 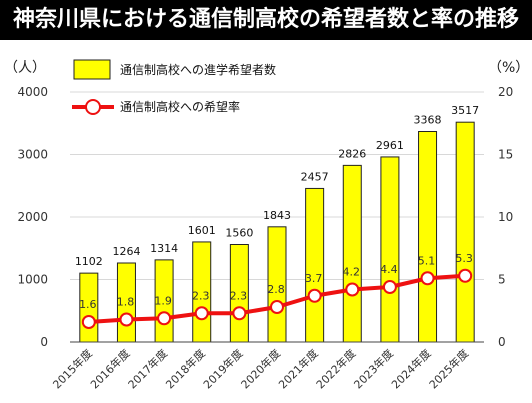 What do you see at coordinates (164, 248) in the screenshot?
I see `bar-value-label: 1314` at bounding box center [164, 248].